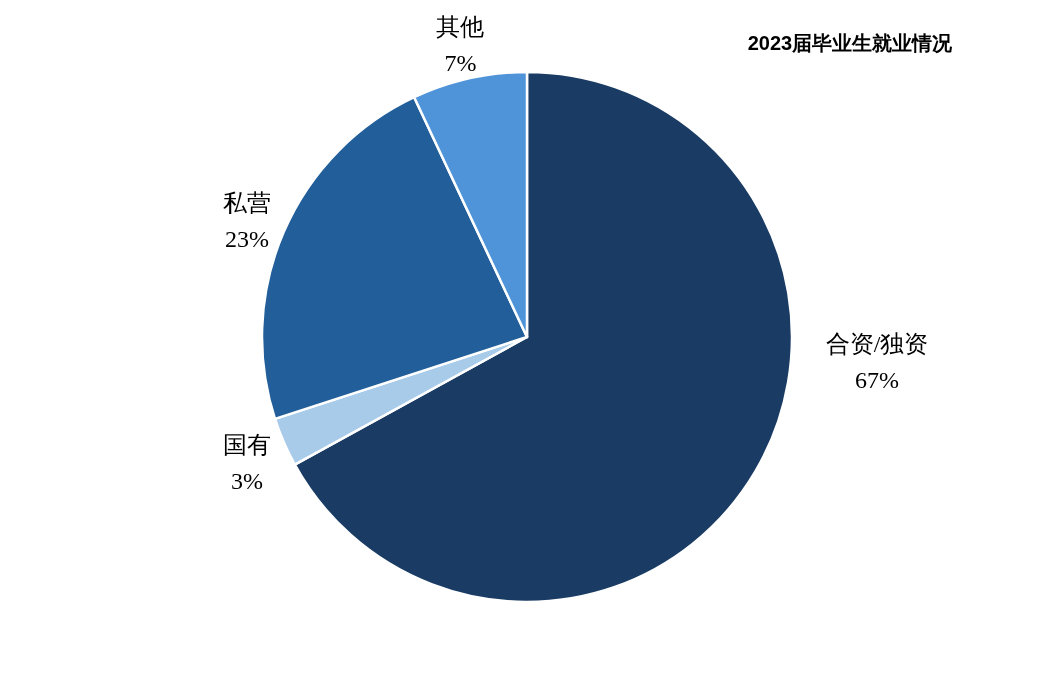 The image size is (1042, 687). I want to click on slice-label: 私营, so click(247, 203).